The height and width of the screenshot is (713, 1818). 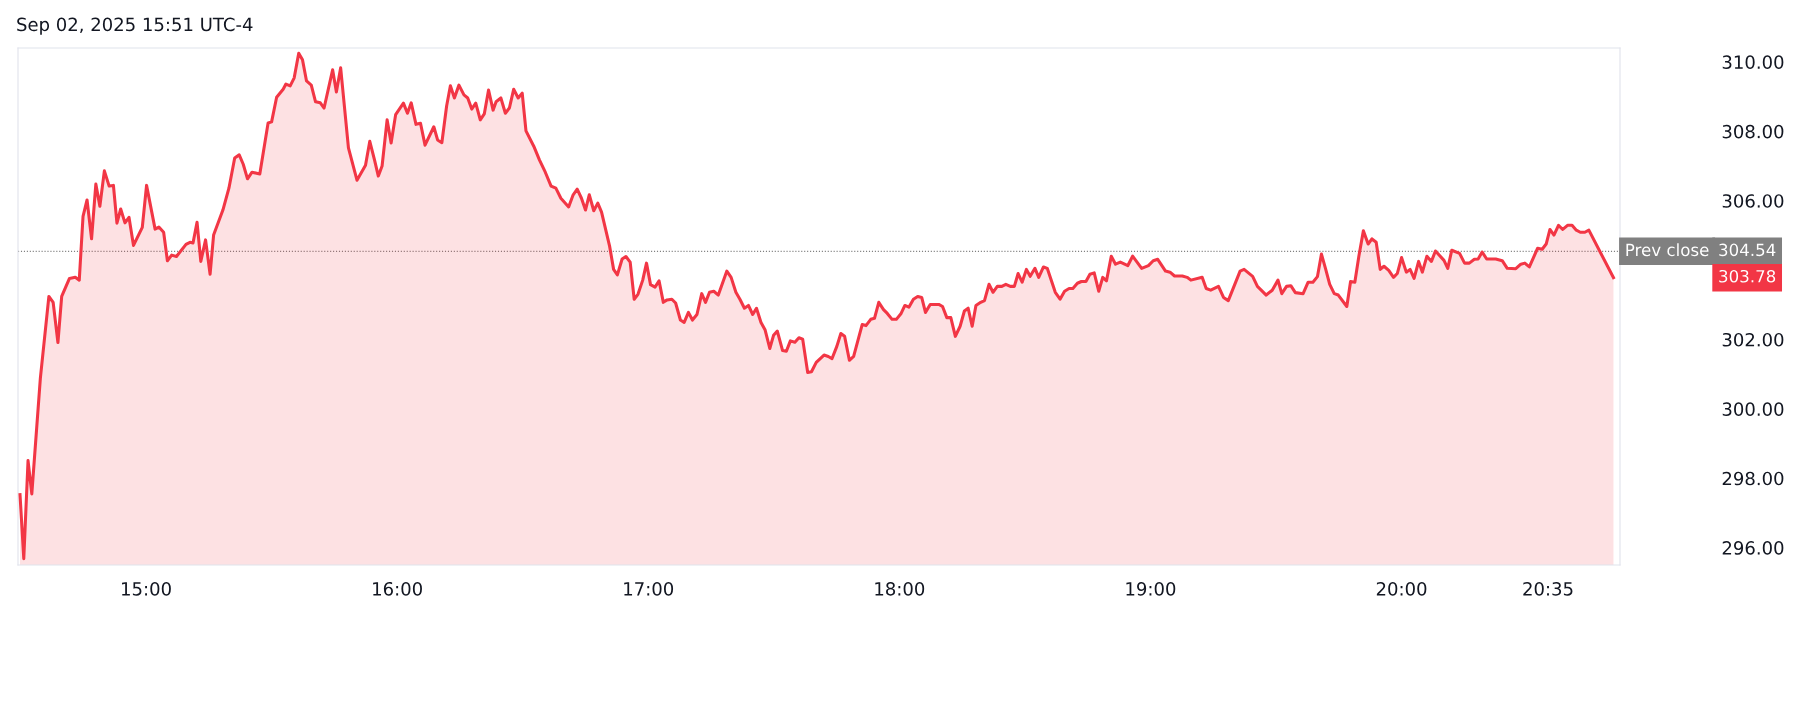 What do you see at coordinates (900, 588) in the screenshot?
I see `x-tick-label: 18:00` at bounding box center [900, 588].